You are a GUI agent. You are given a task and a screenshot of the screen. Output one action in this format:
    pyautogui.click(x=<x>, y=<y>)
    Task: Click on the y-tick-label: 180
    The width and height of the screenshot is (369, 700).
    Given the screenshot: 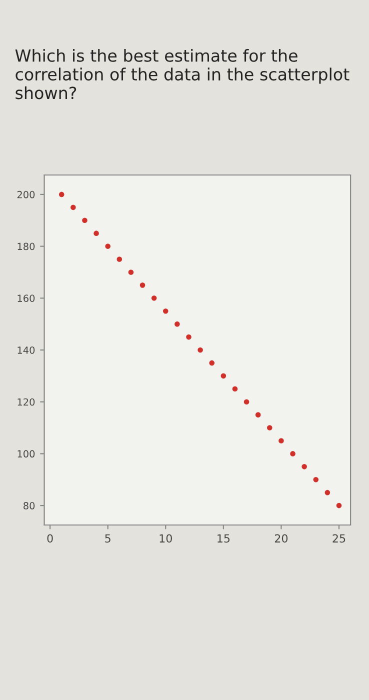 What is the action you would take?
    pyautogui.click(x=26, y=246)
    